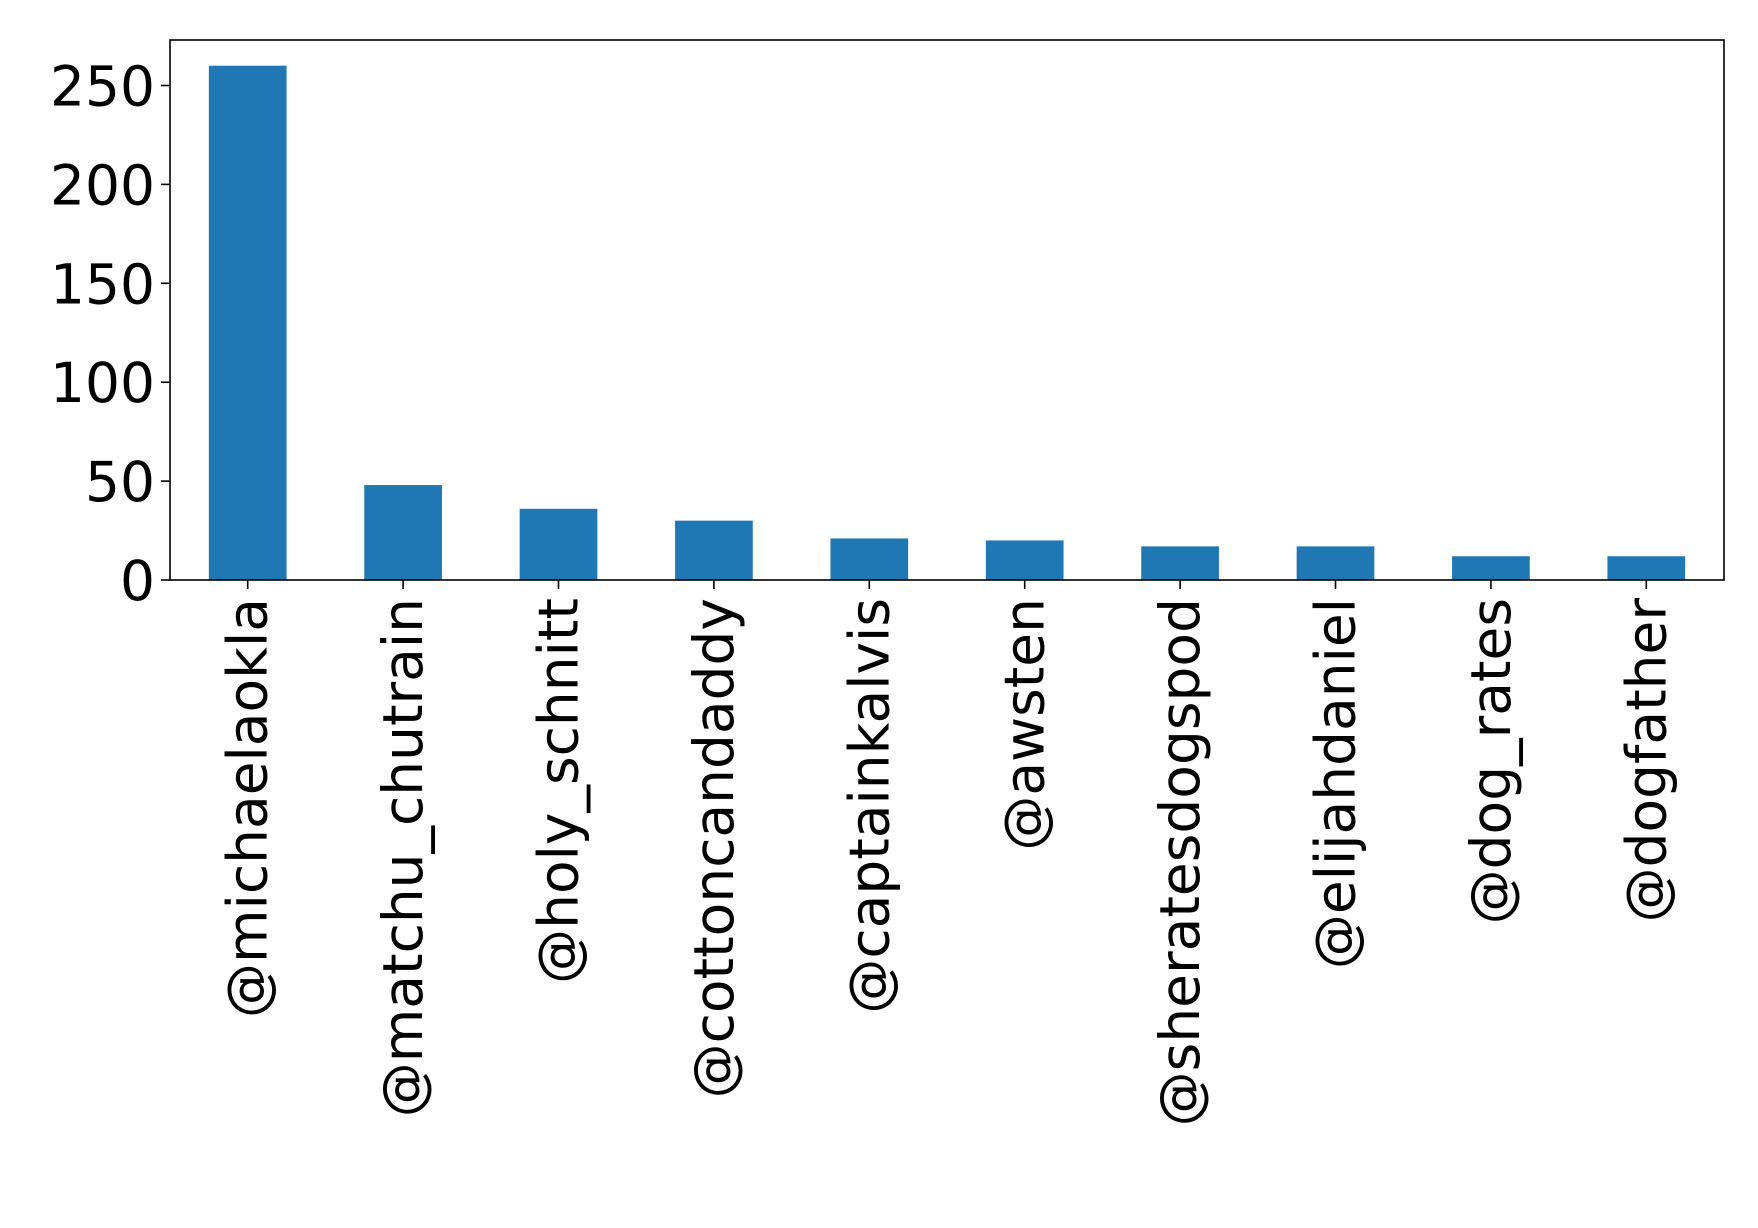 This screenshot has height=1228, width=1758. Describe the element at coordinates (120, 482) in the screenshot. I see `ytick-label: 50` at that location.